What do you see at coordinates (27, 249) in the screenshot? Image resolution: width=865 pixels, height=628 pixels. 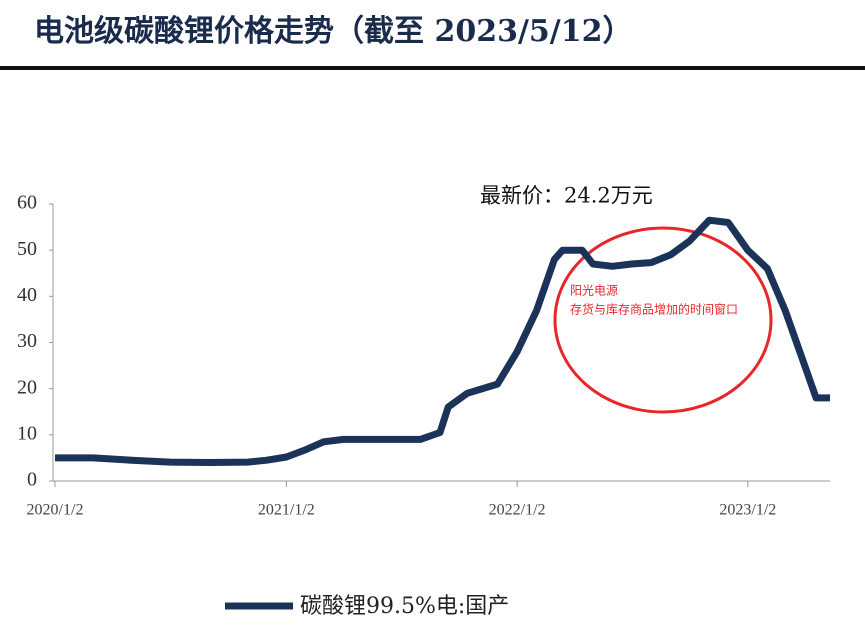 I see `y-tick-label: 50` at bounding box center [27, 249].